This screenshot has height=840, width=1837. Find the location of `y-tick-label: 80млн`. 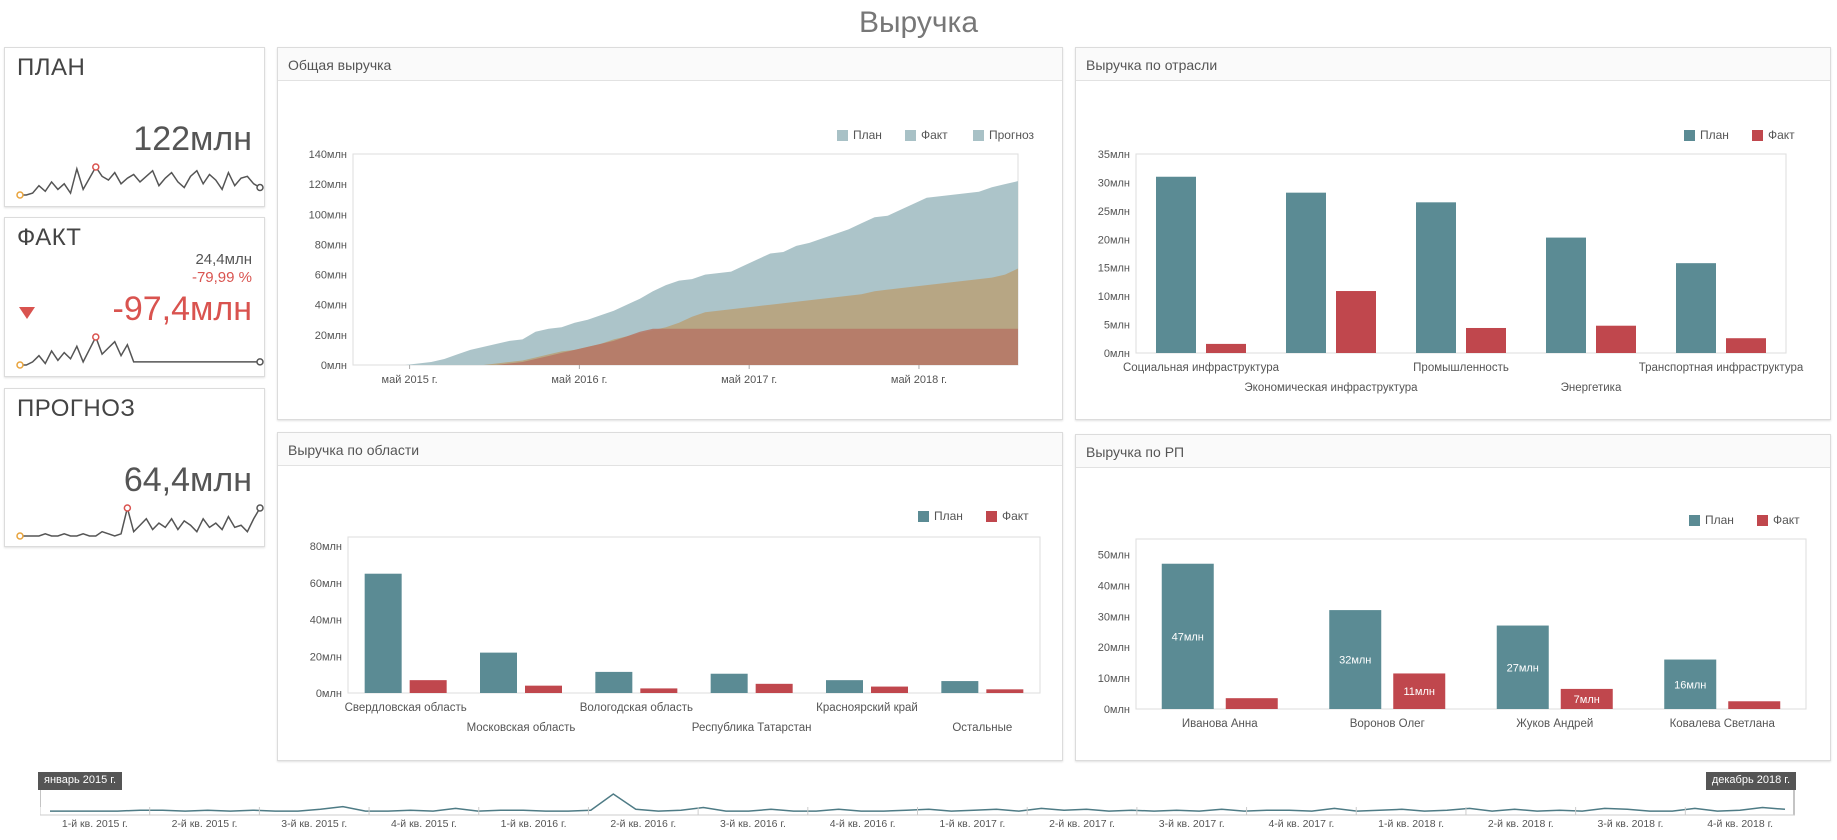

y-tick-label: 80млн is located at coordinates (331, 245).